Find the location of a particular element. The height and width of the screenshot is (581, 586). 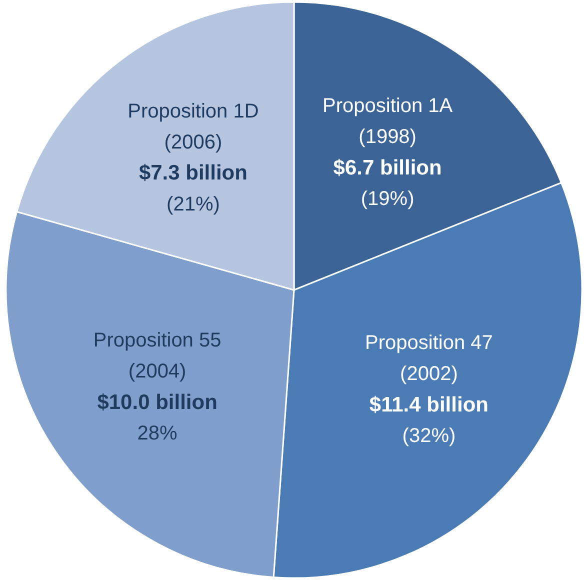

text: 28% is located at coordinates (157, 433).